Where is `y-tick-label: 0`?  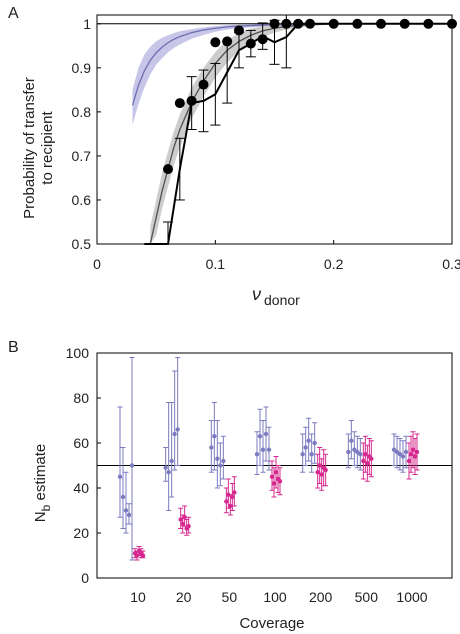 y-tick-label: 0 is located at coordinates (85, 578).